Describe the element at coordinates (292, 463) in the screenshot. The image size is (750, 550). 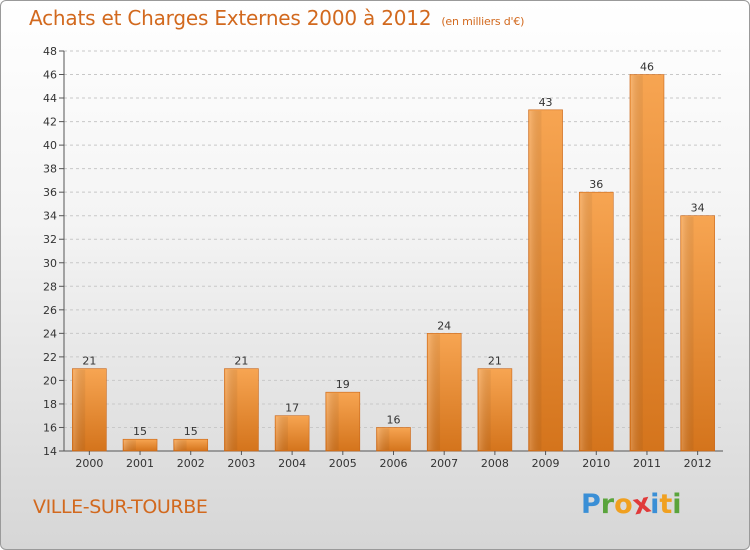
I see `x-tick-label: 2004` at that location.